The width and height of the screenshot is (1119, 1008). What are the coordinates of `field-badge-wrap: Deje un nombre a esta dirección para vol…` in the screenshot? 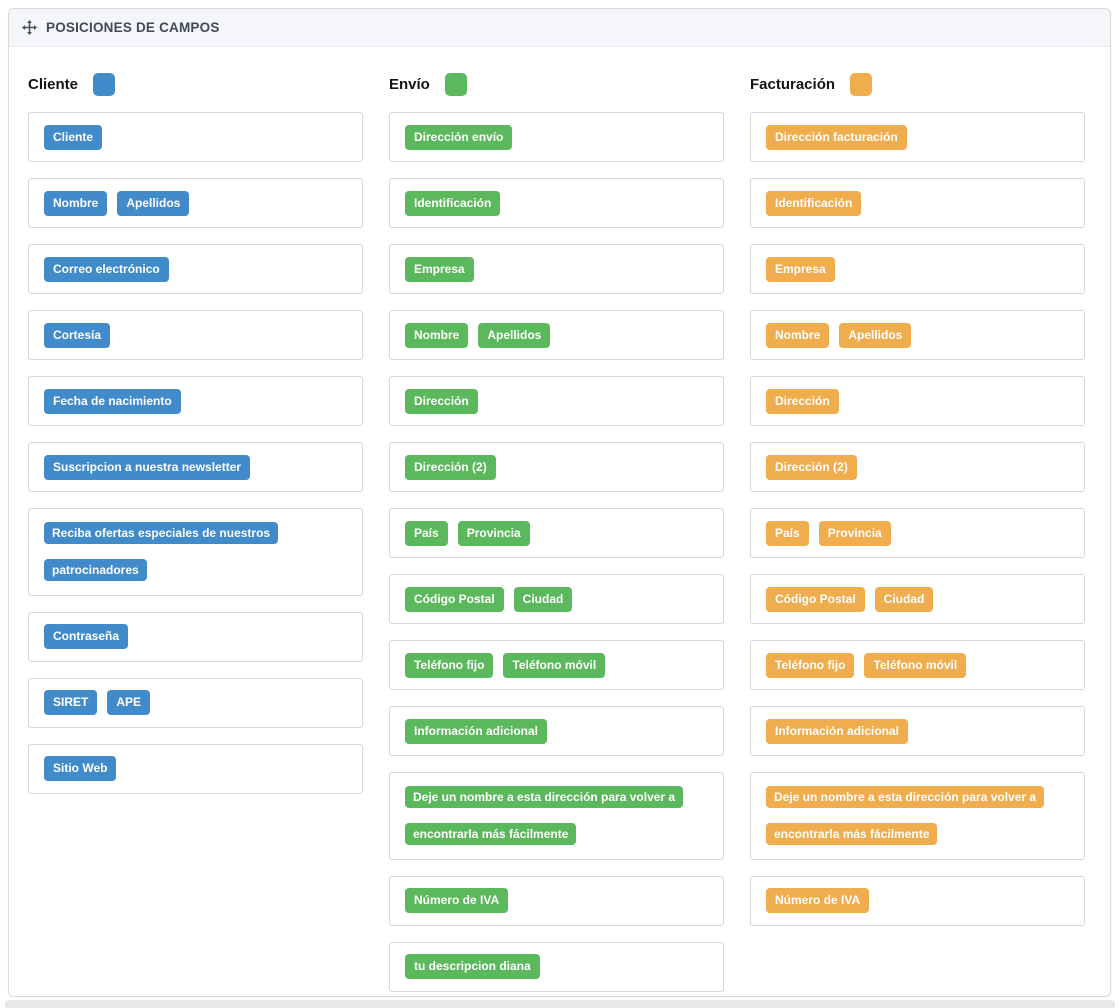 It's located at (556, 816).